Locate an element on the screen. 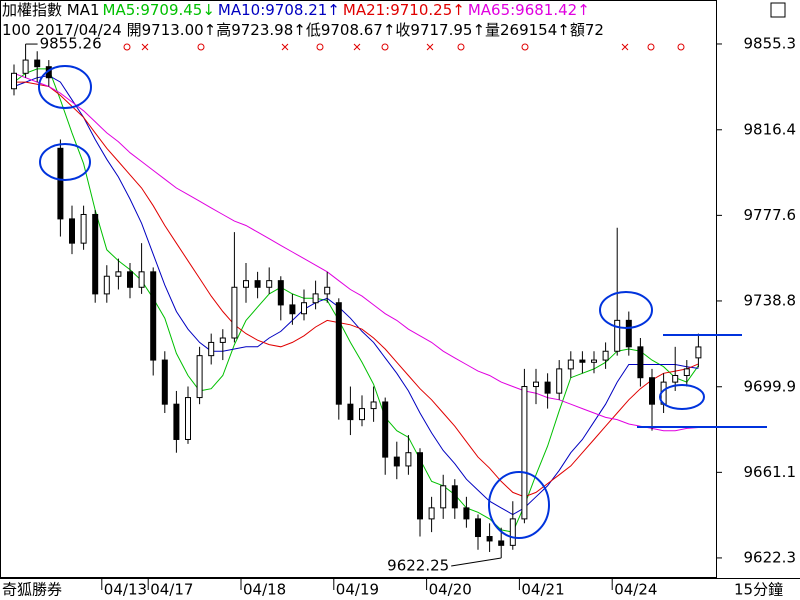 The width and height of the screenshot is (800, 600). x-tick-label: 04/24 is located at coordinates (635, 590).